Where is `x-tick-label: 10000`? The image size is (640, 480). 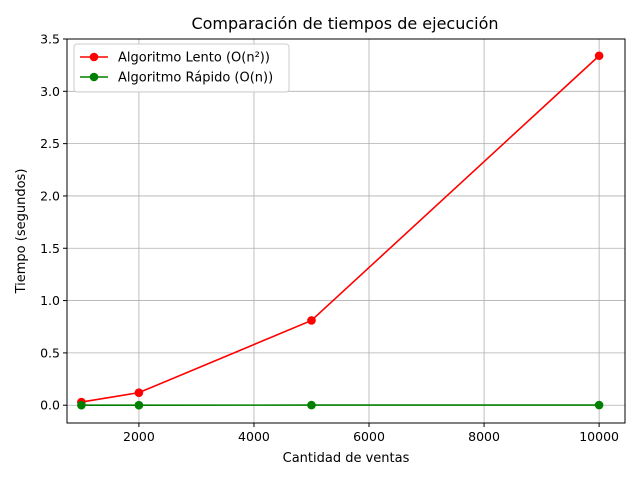 x-tick-label: 10000 is located at coordinates (599, 436).